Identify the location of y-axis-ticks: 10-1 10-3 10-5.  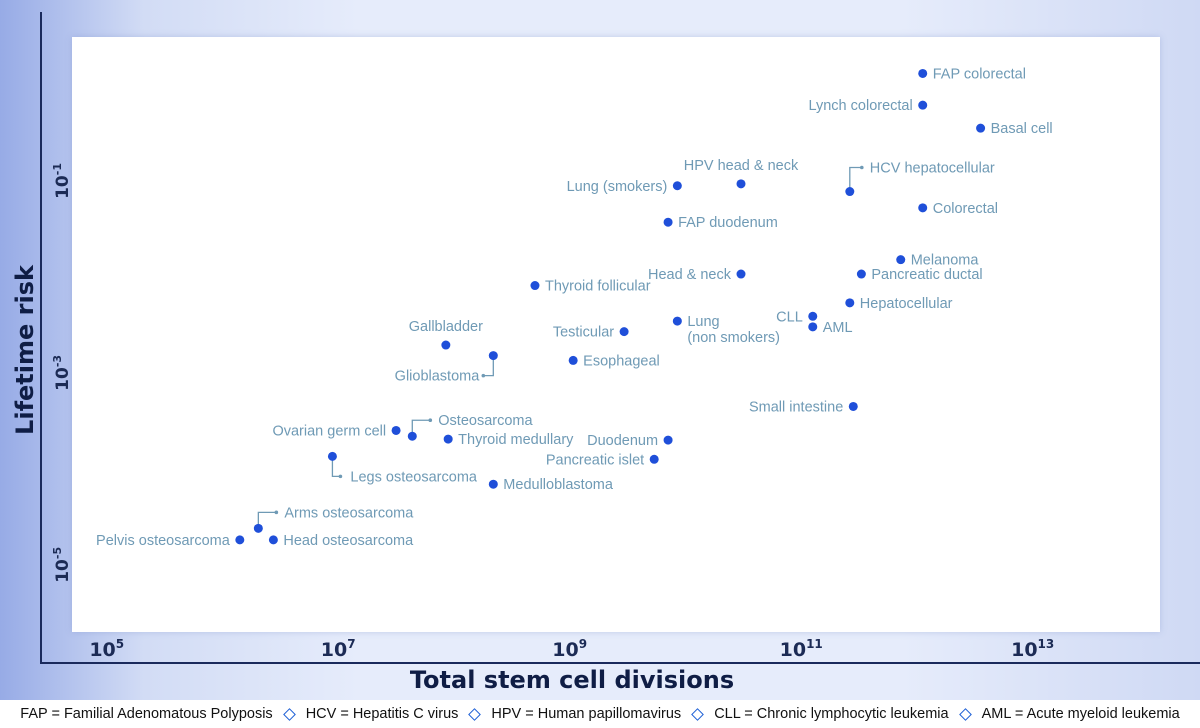
(62, 373).